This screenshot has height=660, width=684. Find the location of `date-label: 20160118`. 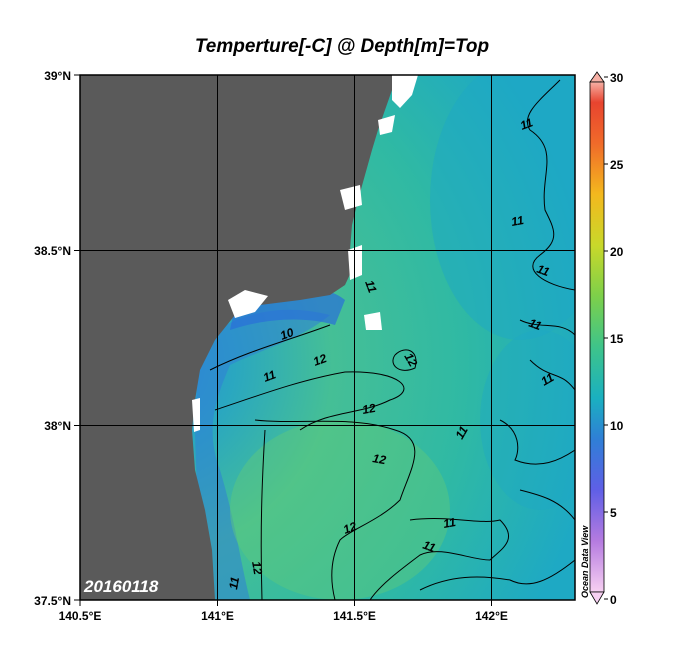

date-label: 20160118 is located at coordinates (121, 586).